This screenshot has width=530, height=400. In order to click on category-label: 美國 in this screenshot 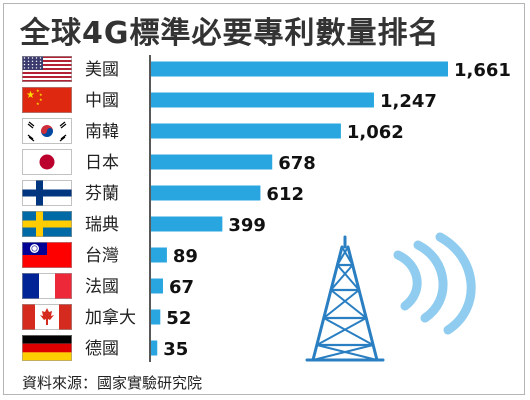, I will do `click(102, 70)`.